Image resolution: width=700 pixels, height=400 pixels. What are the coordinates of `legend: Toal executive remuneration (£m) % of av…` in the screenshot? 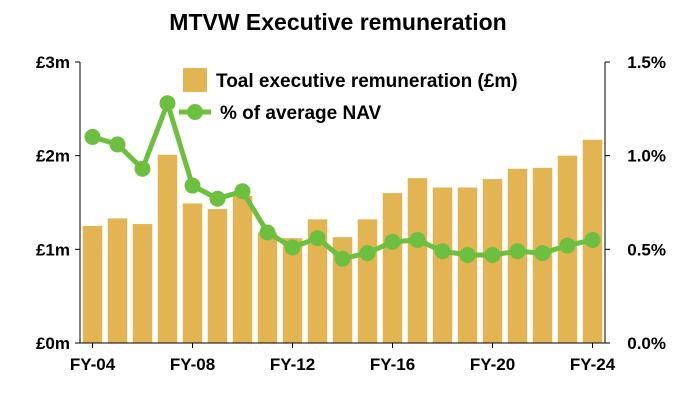 It's located at (348, 96).